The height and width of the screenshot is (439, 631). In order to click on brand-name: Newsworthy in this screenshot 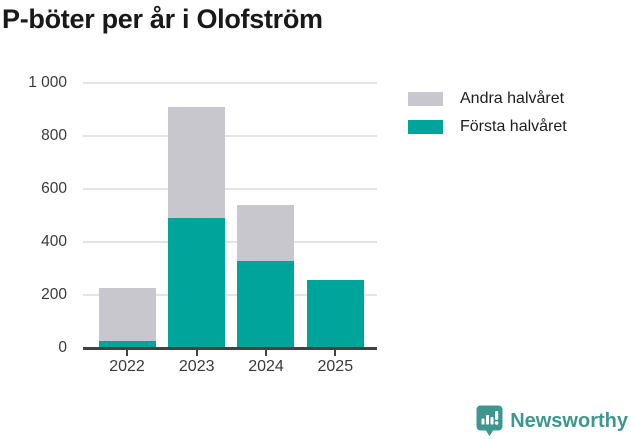, I will do `click(569, 420)`.